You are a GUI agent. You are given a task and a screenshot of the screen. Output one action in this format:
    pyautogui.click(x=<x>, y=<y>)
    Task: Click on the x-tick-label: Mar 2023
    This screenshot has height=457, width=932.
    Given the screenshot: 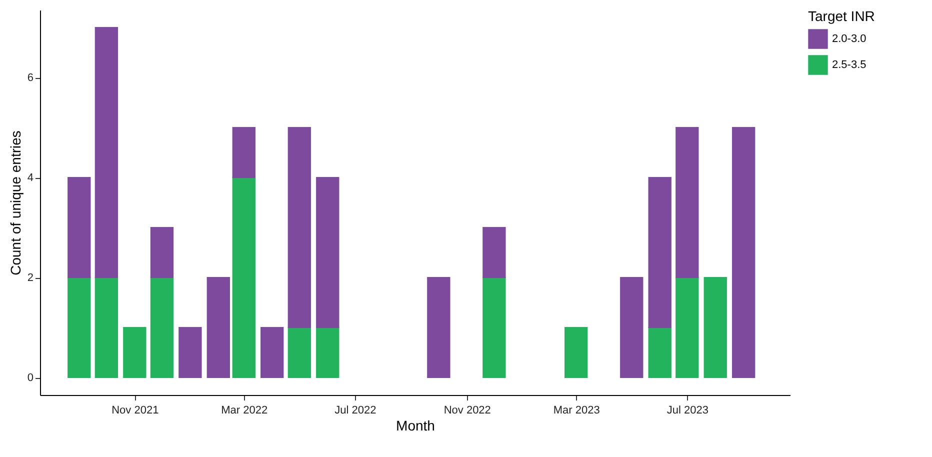 What is the action you would take?
    pyautogui.click(x=576, y=410)
    